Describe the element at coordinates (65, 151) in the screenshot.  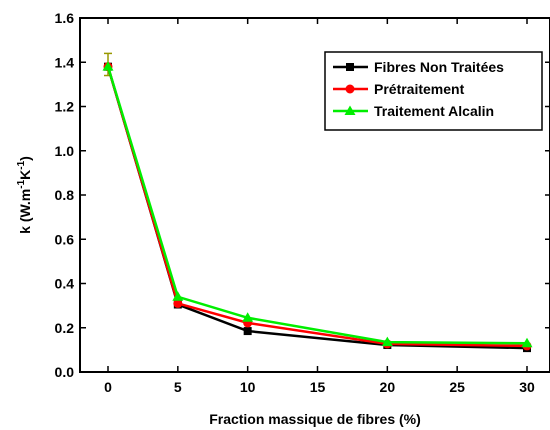
I see `y-tick-label: 1.0` at that location.